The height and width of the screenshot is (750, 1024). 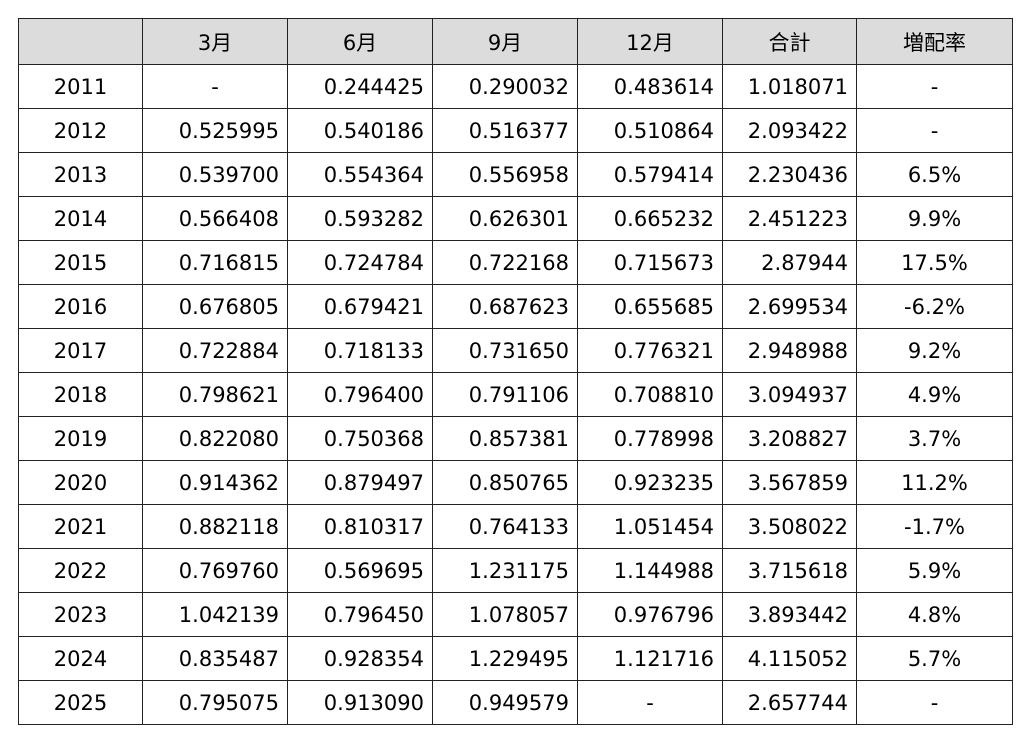 What do you see at coordinates (215, 350) in the screenshot?
I see `march-value-cell: 0.722884` at bounding box center [215, 350].